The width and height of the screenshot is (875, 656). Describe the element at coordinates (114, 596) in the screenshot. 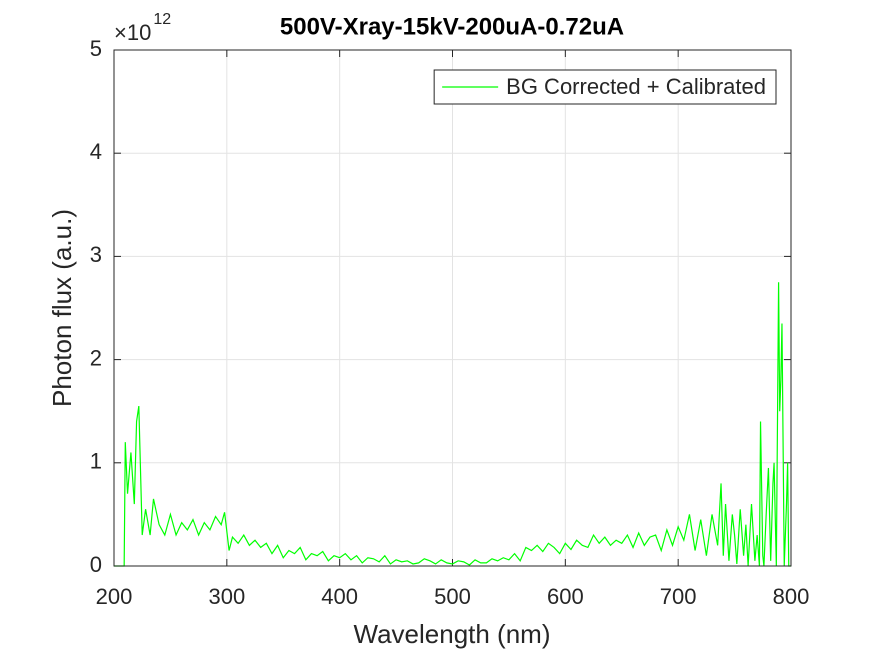

I see `x-tick-label: 200` at that location.